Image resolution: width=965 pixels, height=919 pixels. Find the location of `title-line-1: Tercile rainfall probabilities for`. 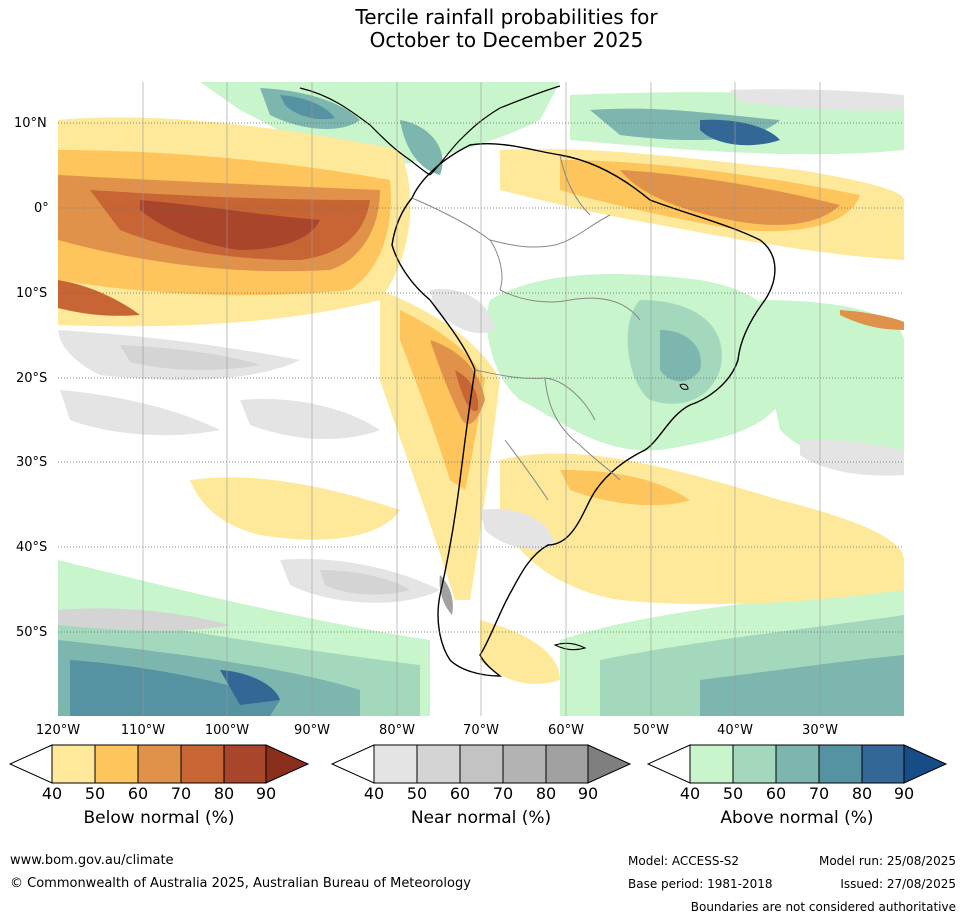

title-line-1: Tercile rainfall probabilities for is located at coordinates (506, 17).